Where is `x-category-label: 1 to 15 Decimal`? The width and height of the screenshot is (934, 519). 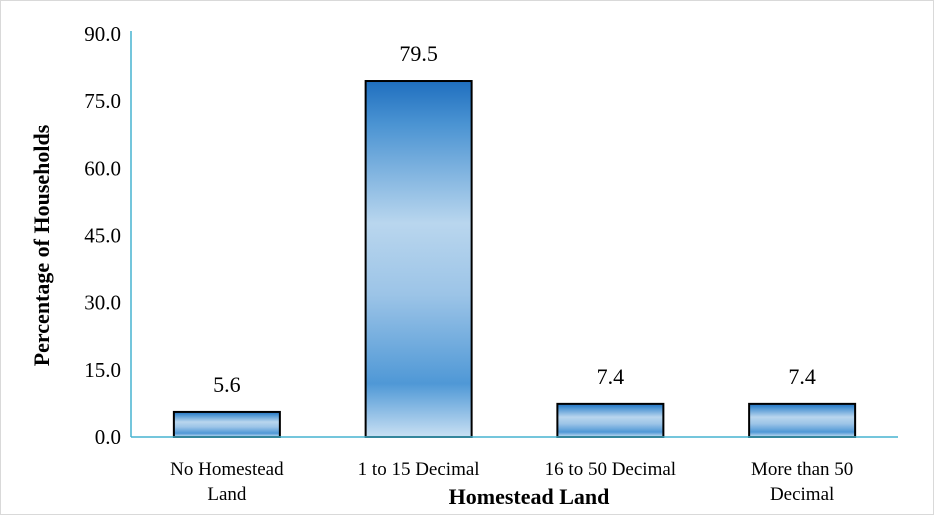 x-category-label: 1 to 15 Decimal is located at coordinates (419, 469).